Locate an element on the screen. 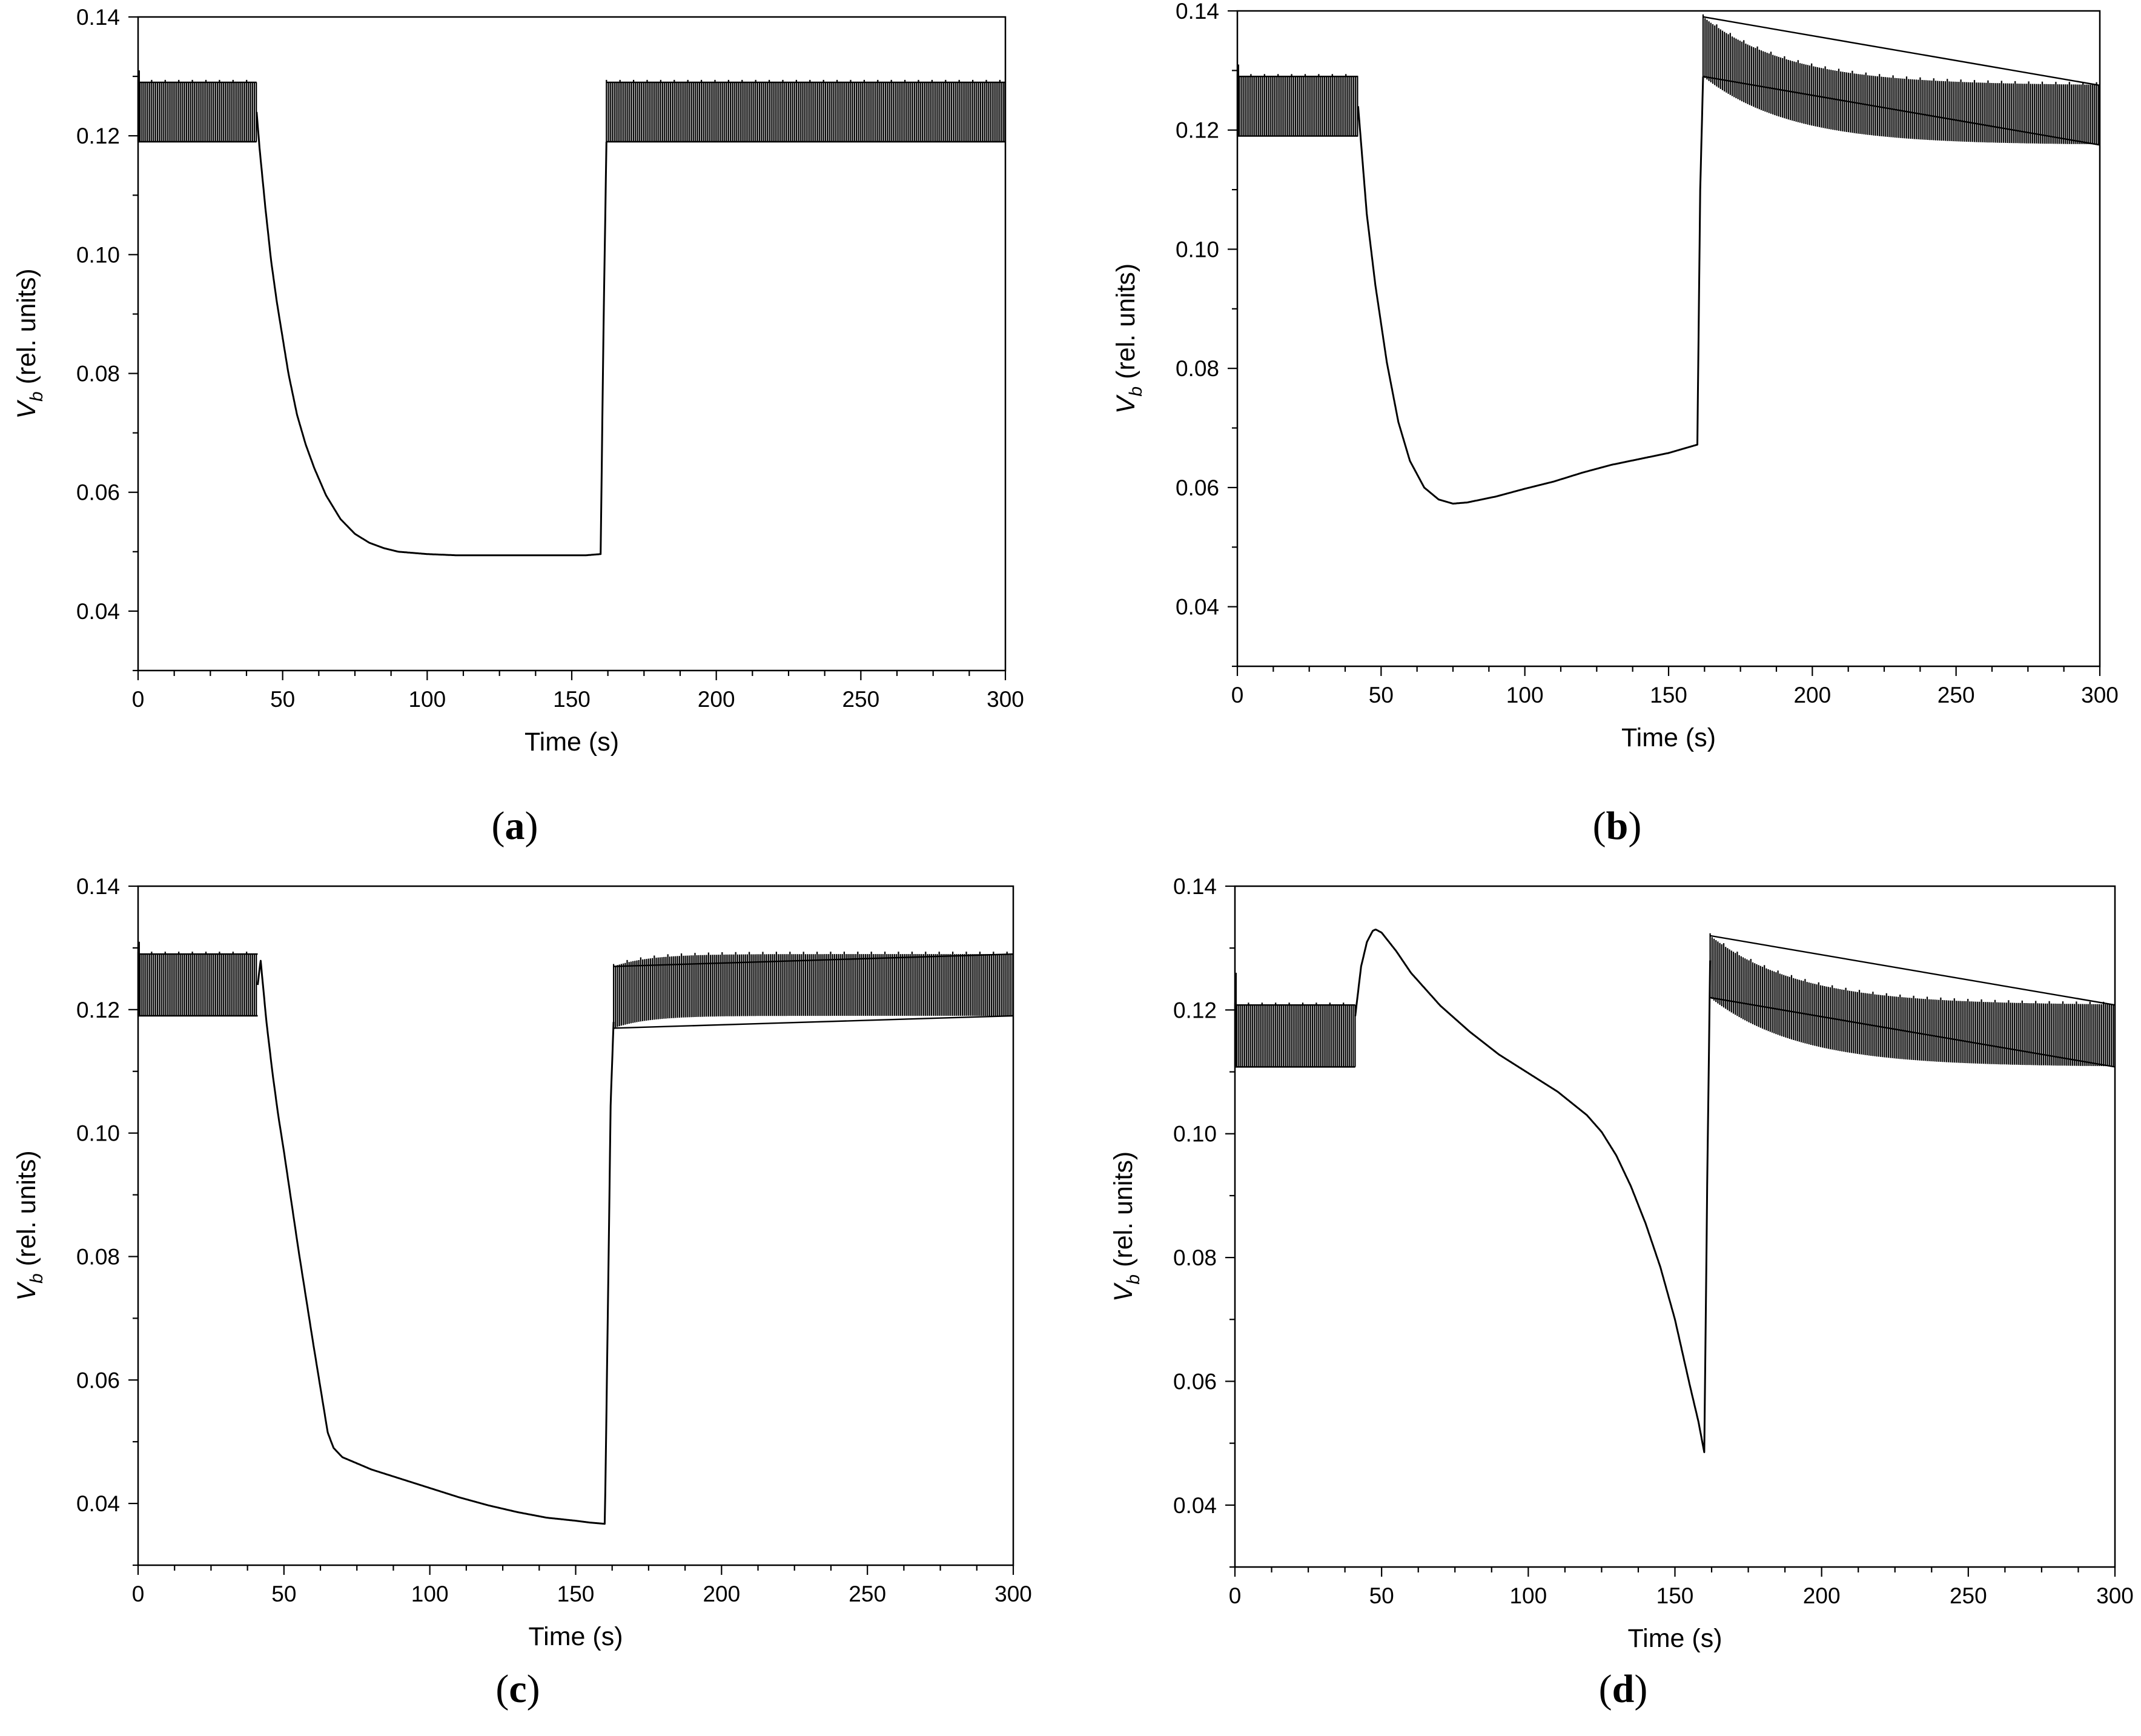 The height and width of the screenshot is (1736, 2141). panel-label-letter: d is located at coordinates (1623, 1689).